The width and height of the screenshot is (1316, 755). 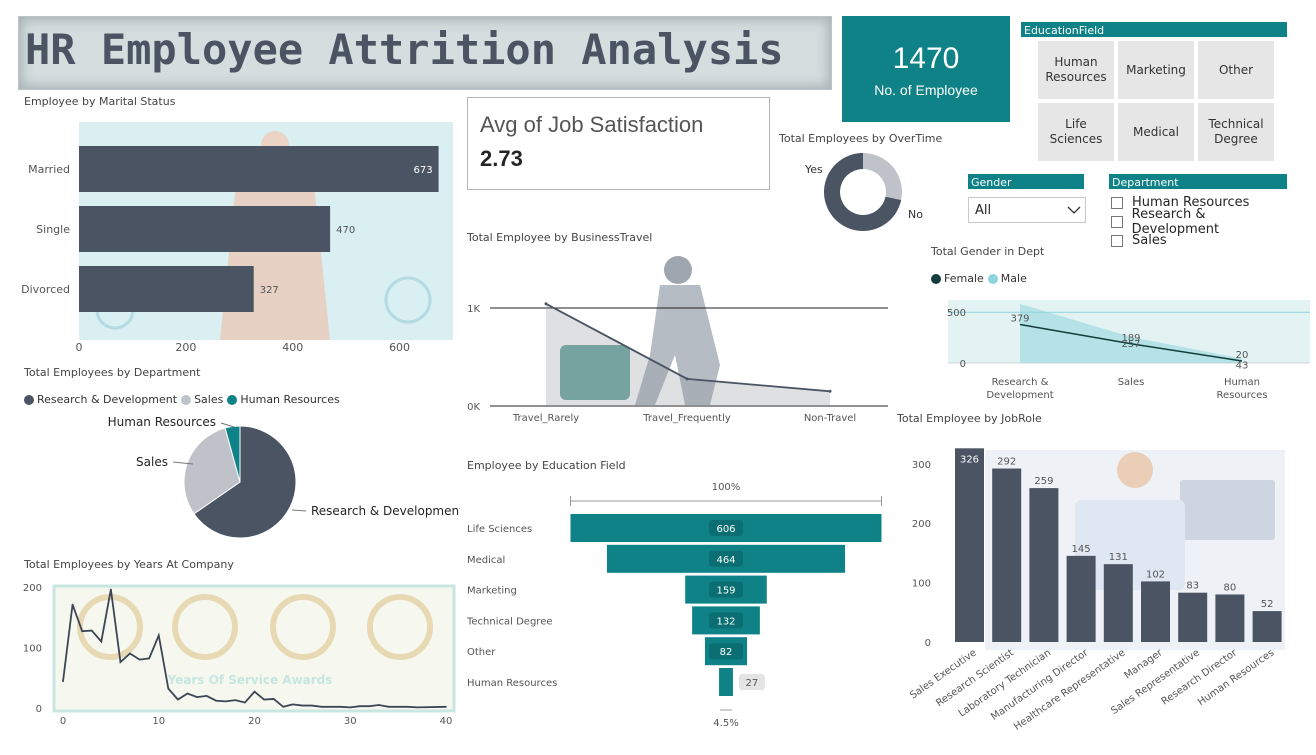 What do you see at coordinates (509, 621) in the screenshot?
I see `funnel-category-label: Technical Degree` at bounding box center [509, 621].